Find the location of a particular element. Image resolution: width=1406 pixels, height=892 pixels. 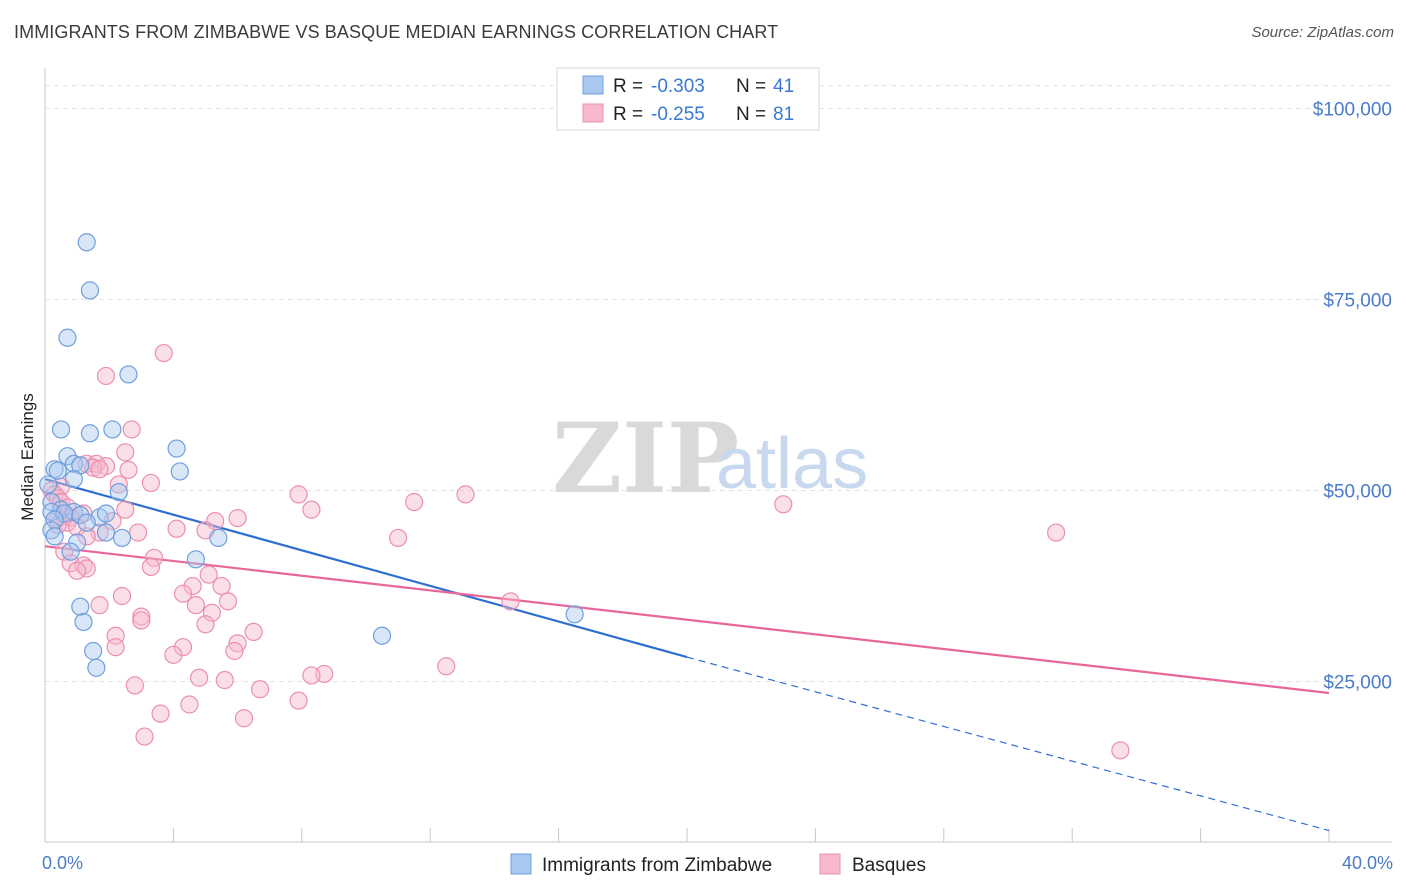

y-tick-label: $100,000 is located at coordinates (1352, 110).